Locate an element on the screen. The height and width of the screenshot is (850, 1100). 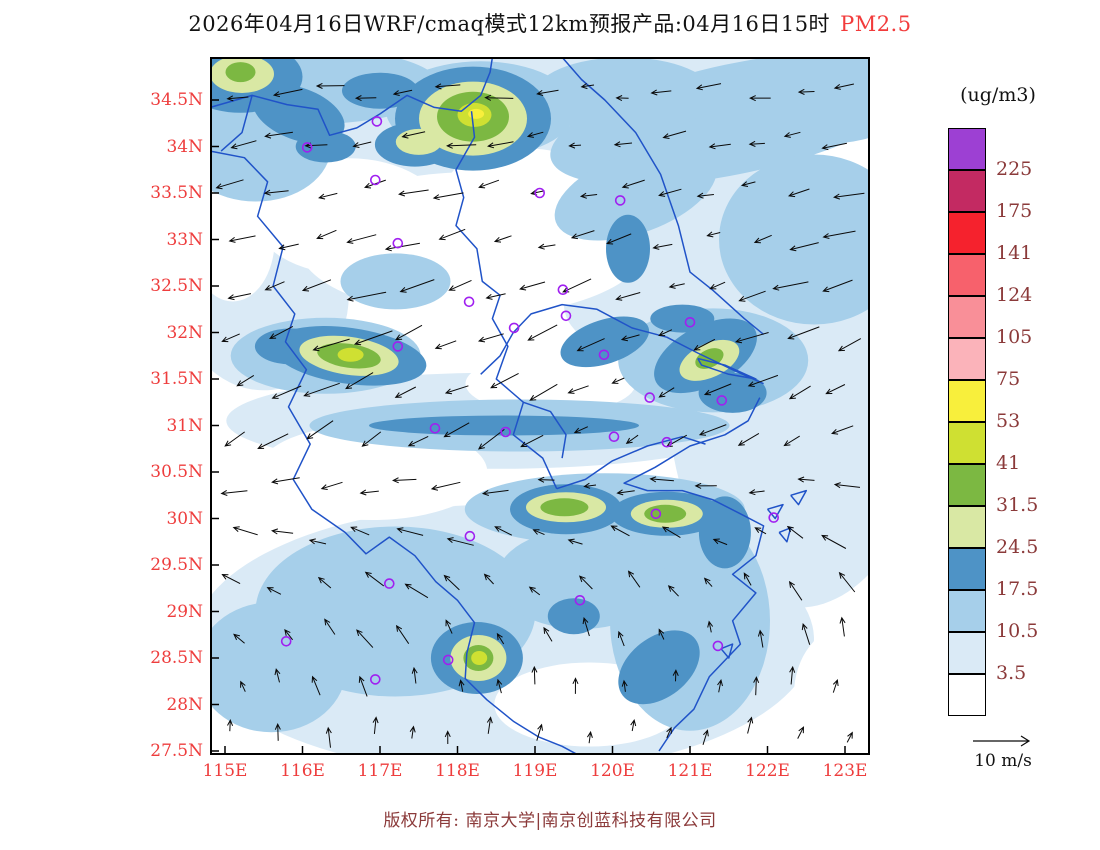
wind-scale-label: 10 m/s is located at coordinates (1003, 761).